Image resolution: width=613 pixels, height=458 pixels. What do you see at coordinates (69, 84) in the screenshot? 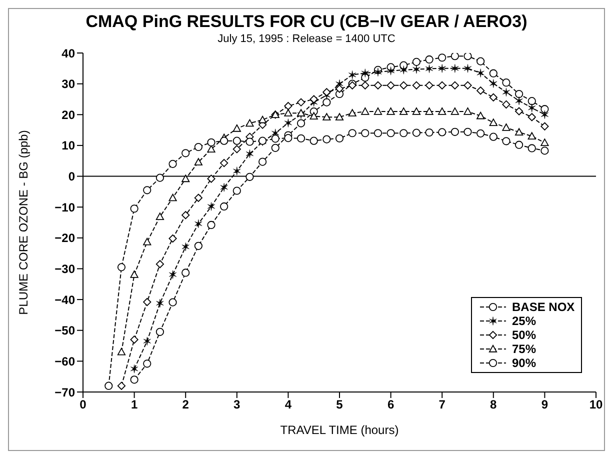
I see `y-tick-label: 30` at bounding box center [69, 84].